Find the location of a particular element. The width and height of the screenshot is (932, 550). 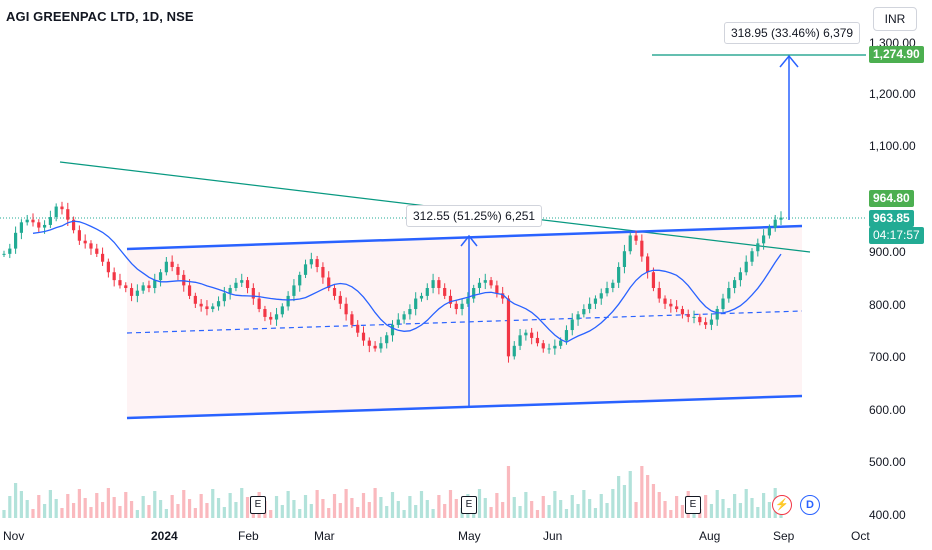

symbol-title: AGI GREENPAC LTD, 1D, NSE is located at coordinates (100, 16).